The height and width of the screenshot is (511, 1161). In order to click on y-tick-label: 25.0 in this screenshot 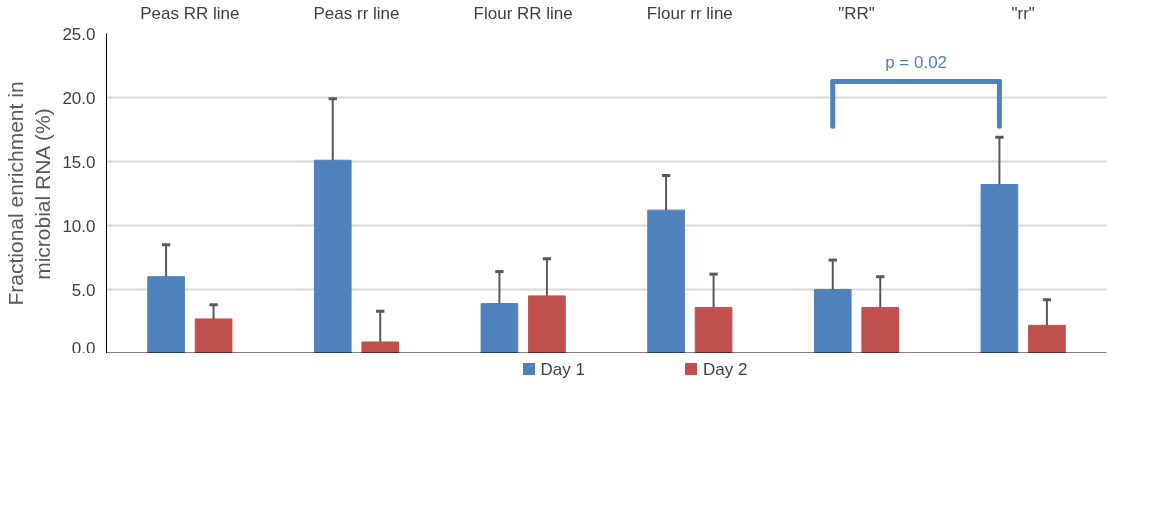, I will do `click(79, 34)`.